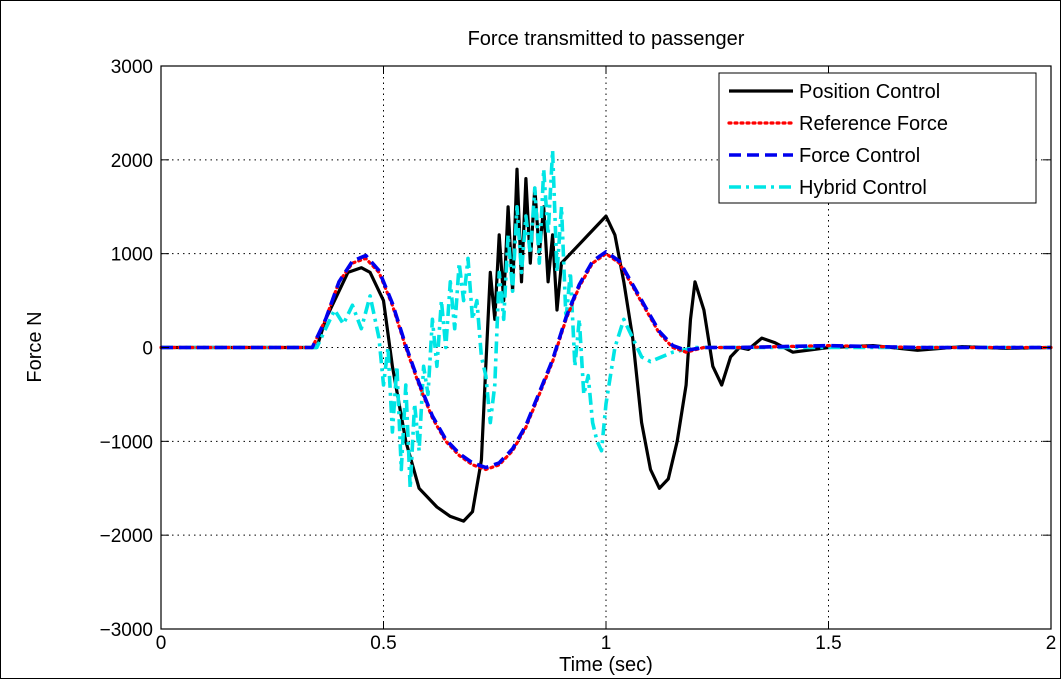 The image size is (1063, 682). What do you see at coordinates (869, 92) in the screenshot?
I see `legend-label-position-control: Position Control` at bounding box center [869, 92].